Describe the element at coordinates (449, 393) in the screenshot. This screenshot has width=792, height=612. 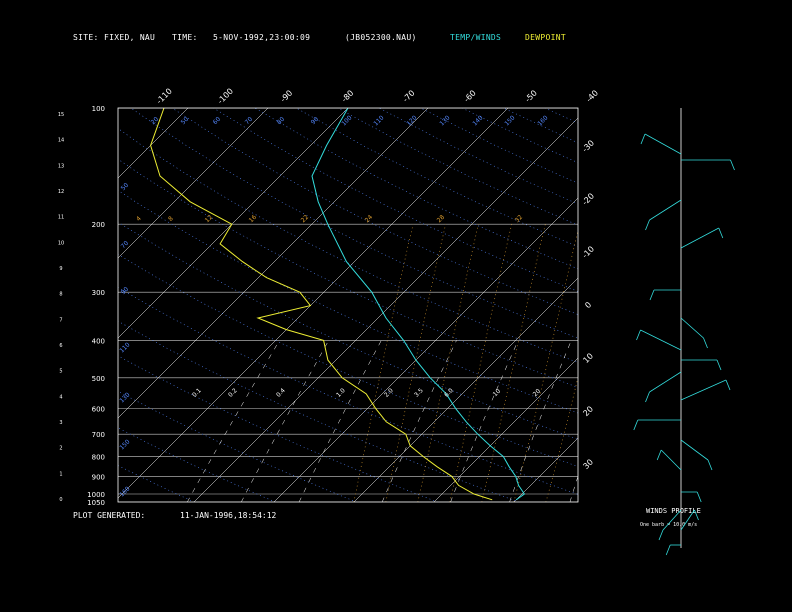
I see `mixing-ratio-label: 6.0` at that location.